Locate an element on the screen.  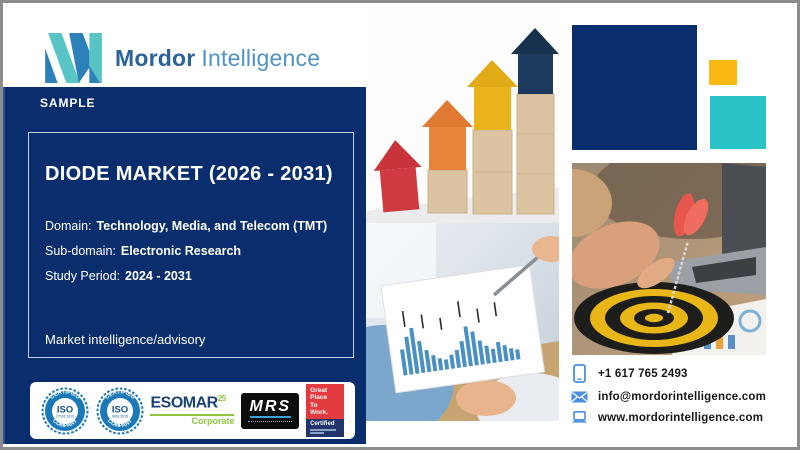
iso1-center-text: ISO is located at coordinates (65, 409).